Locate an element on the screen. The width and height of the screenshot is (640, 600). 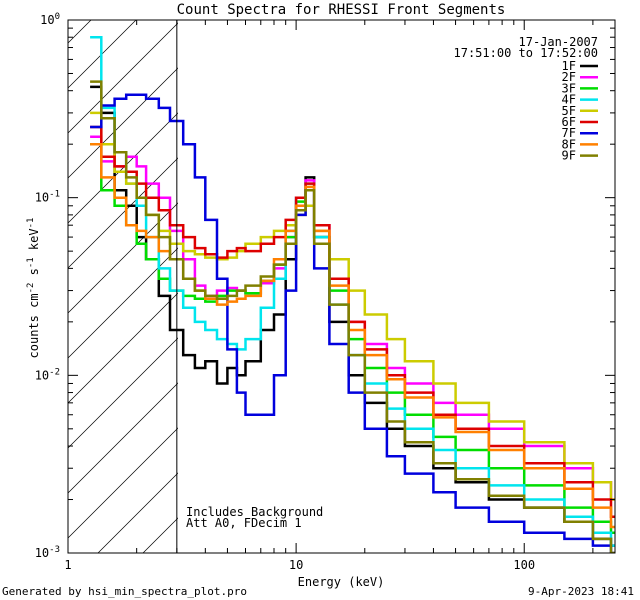
x-tick-label: 10 is located at coordinates (296, 565).